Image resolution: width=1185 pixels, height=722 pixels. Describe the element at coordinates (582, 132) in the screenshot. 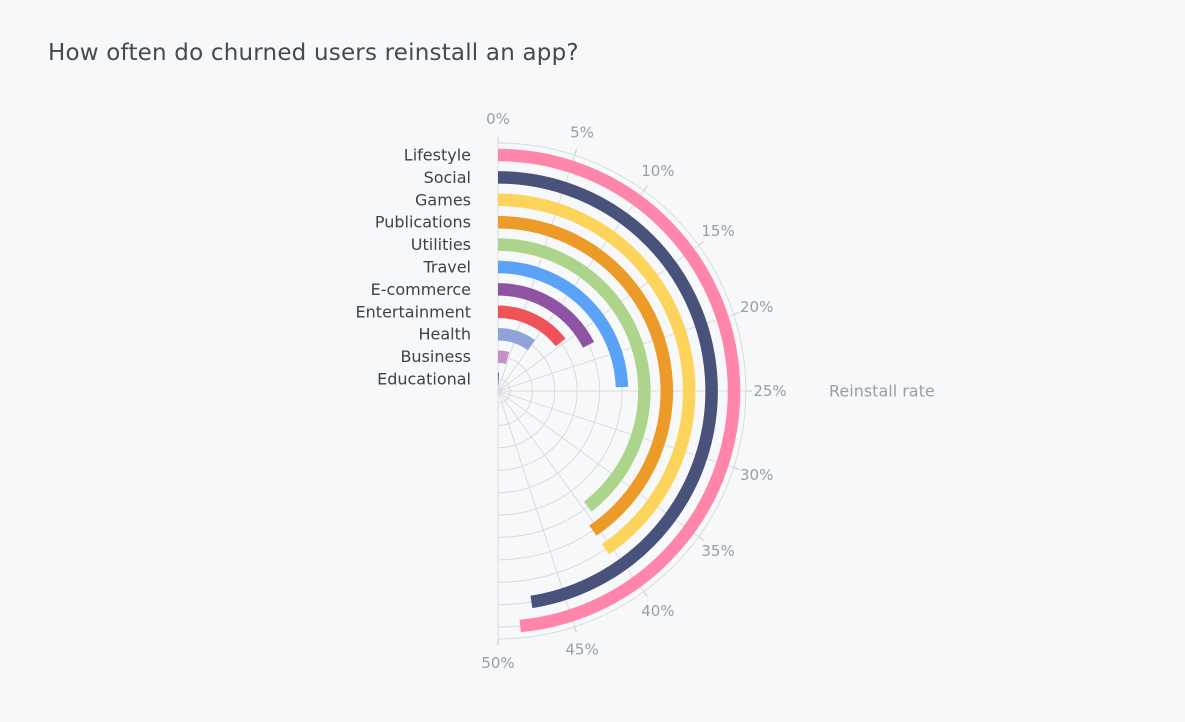

I see `tick-label: 5%` at that location.